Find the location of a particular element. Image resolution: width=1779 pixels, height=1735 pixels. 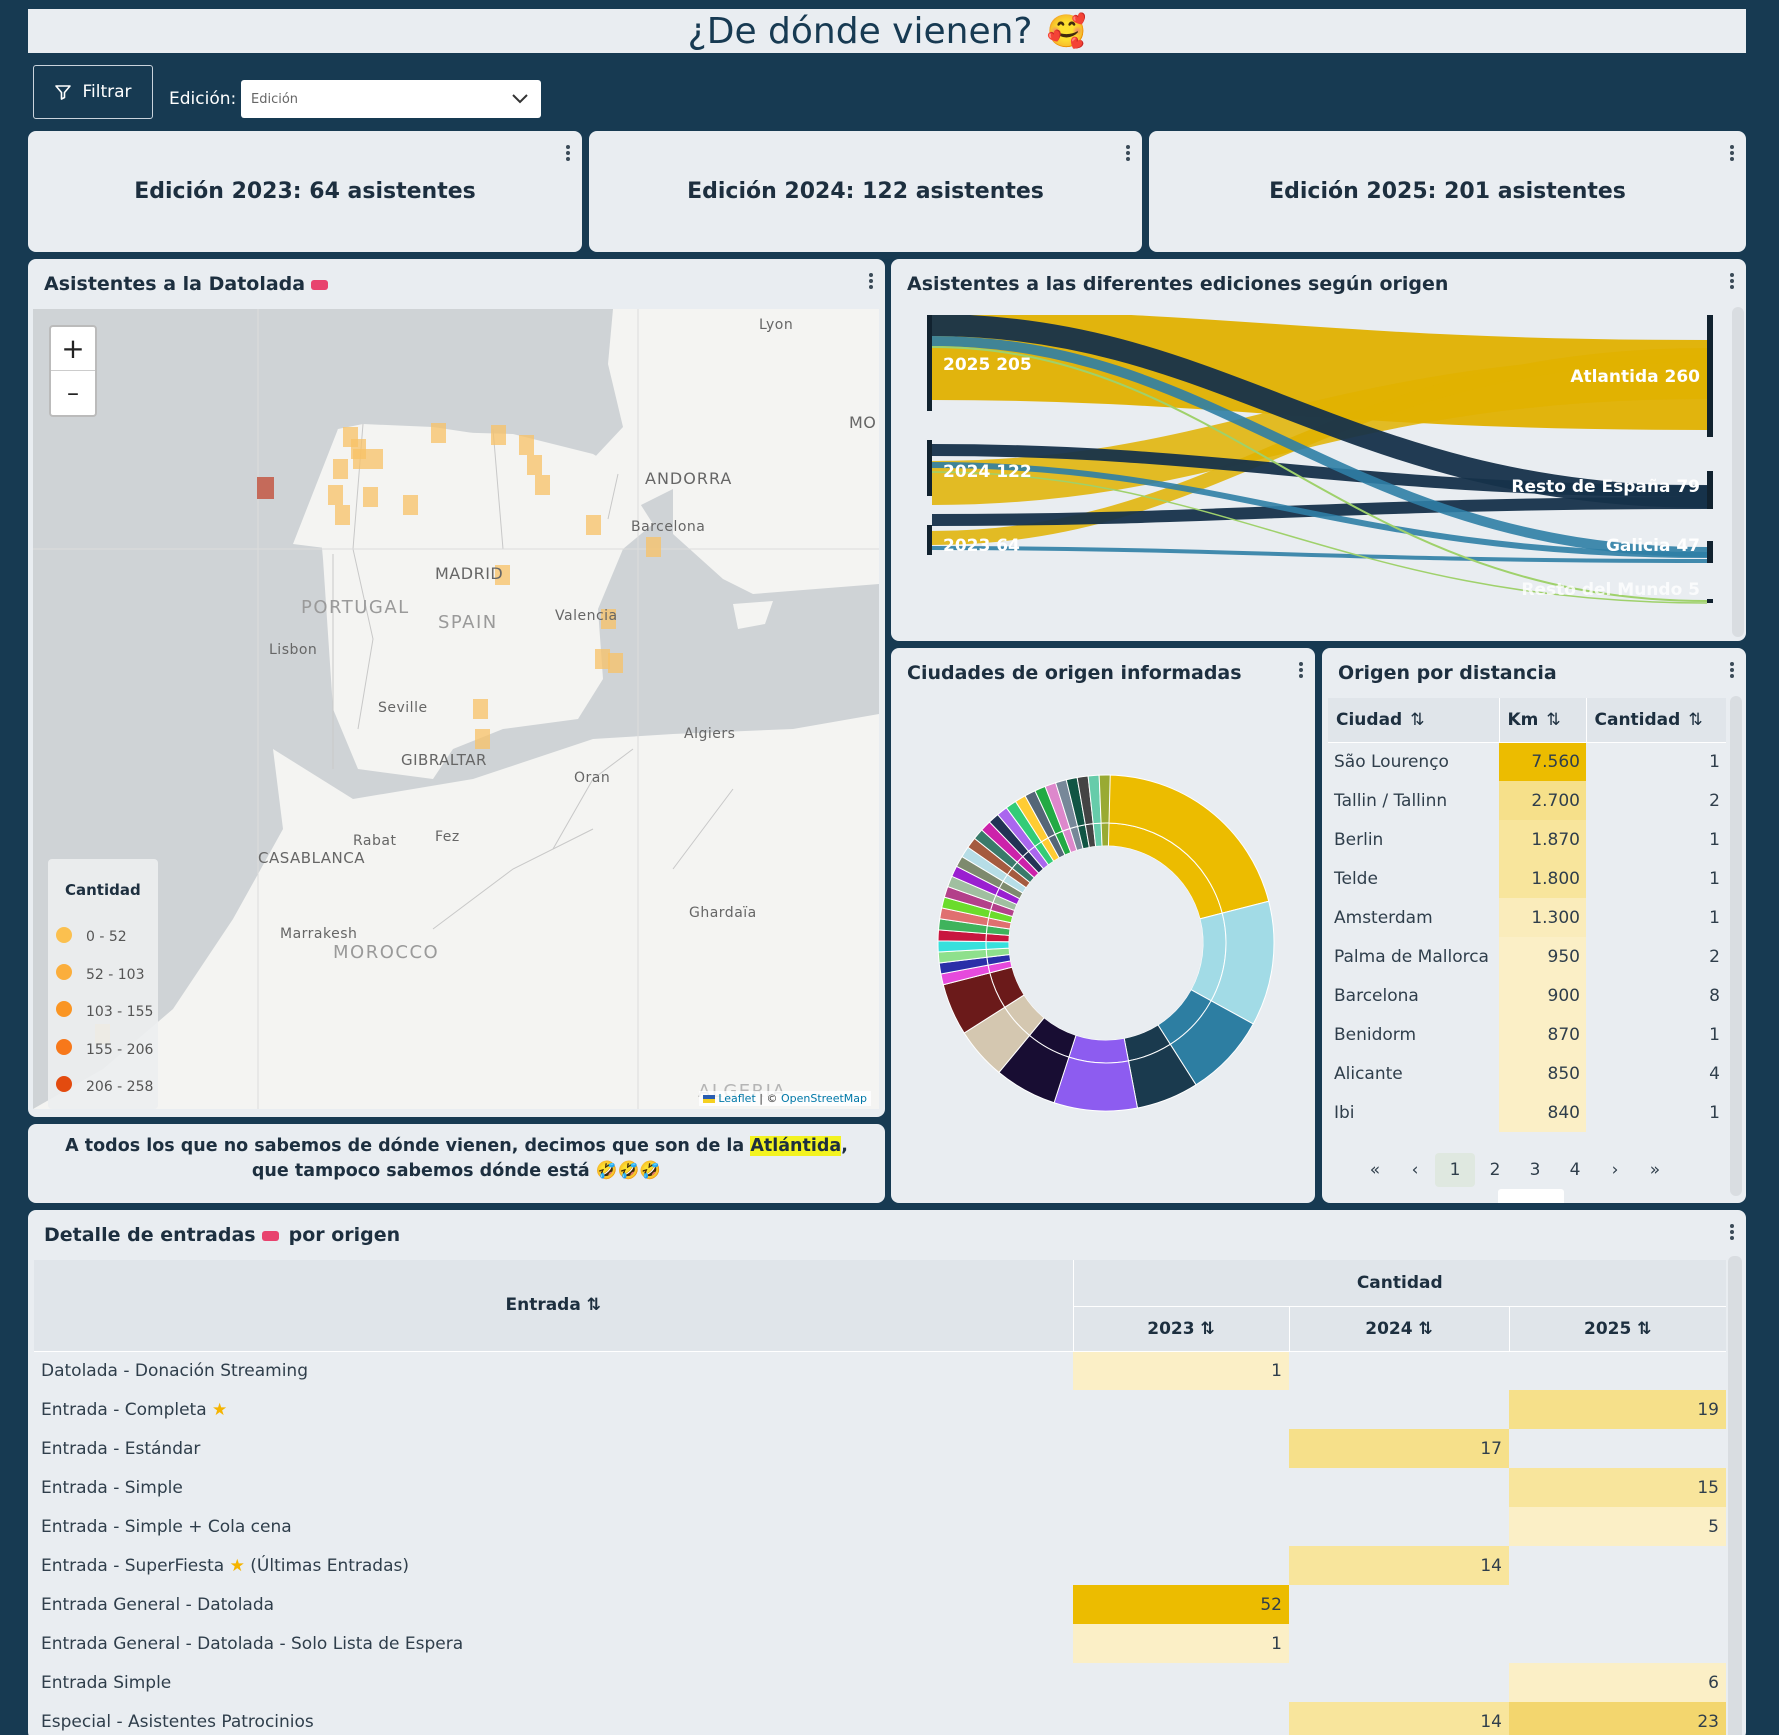

col-header-2024: 2024 ⇅ is located at coordinates (1399, 1329).